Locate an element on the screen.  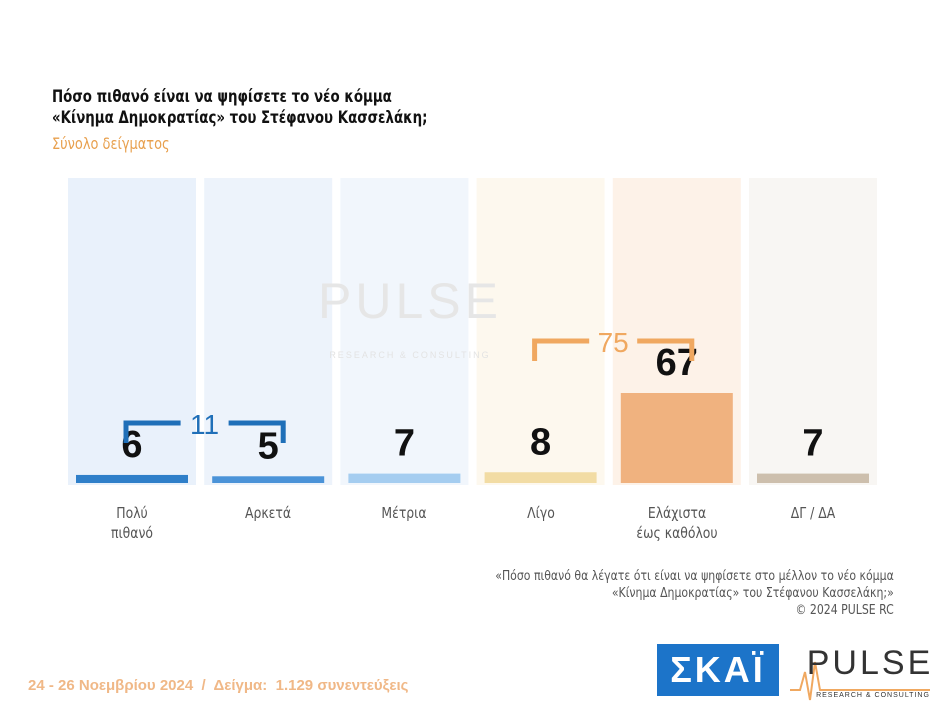
watermark-sub: RESEARCH & CONSULTING is located at coordinates (409, 355).